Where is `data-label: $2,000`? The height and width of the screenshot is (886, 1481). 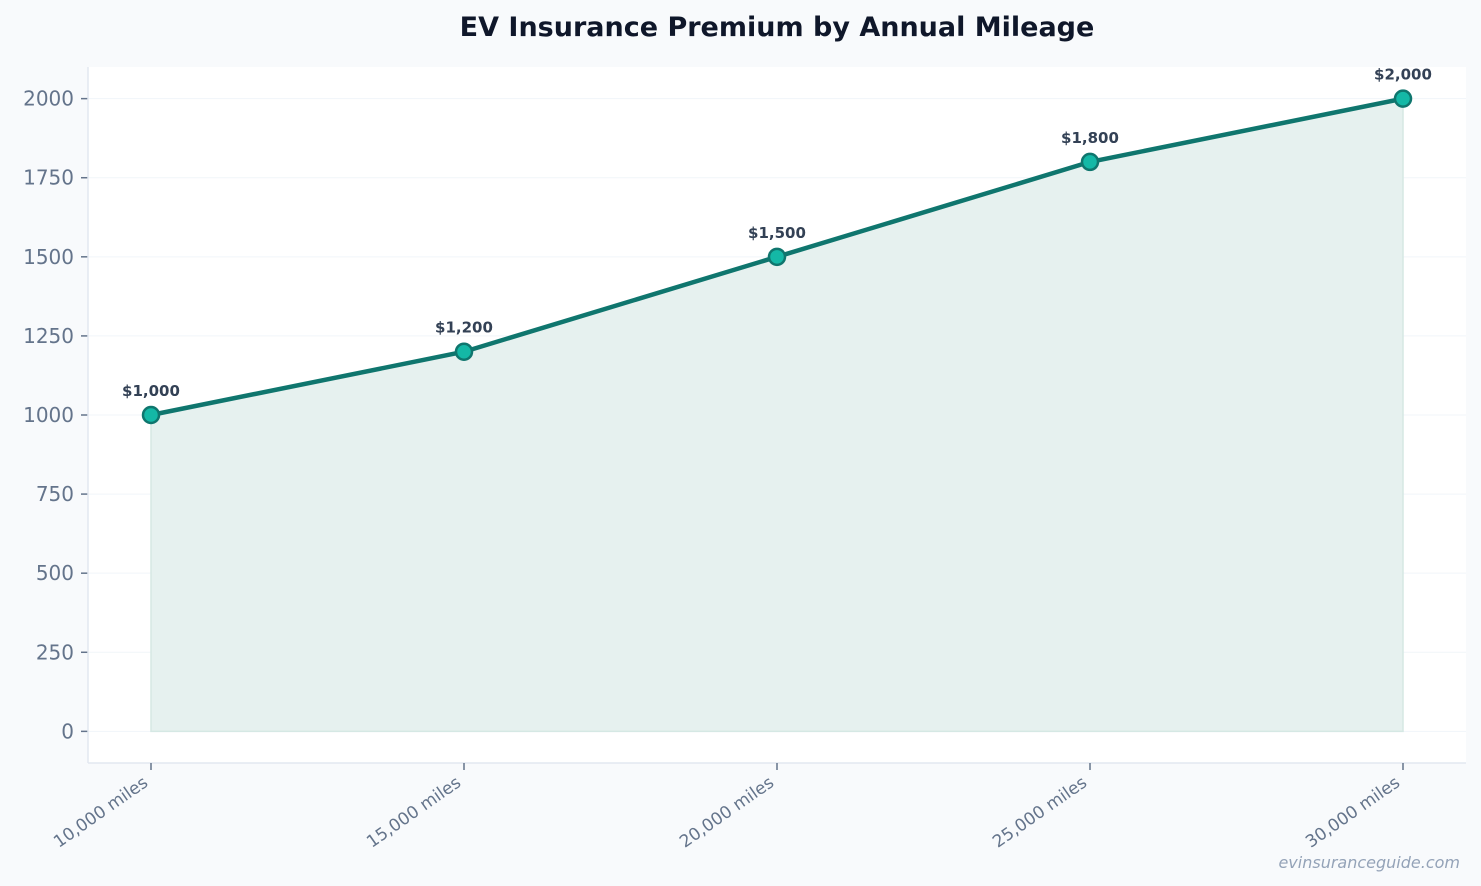 data-label: $2,000 is located at coordinates (1403, 75).